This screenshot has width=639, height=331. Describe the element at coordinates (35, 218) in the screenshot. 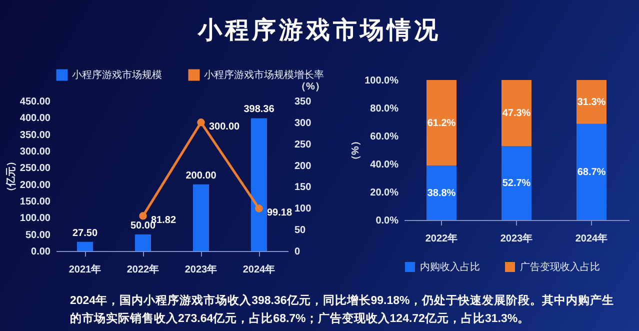

I see `y-tick-label: 100.00` at that location.